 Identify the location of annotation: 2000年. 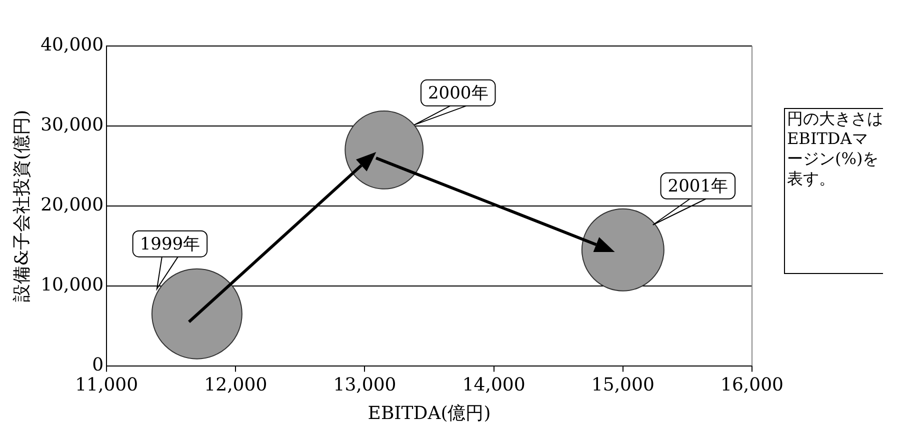
(458, 93).